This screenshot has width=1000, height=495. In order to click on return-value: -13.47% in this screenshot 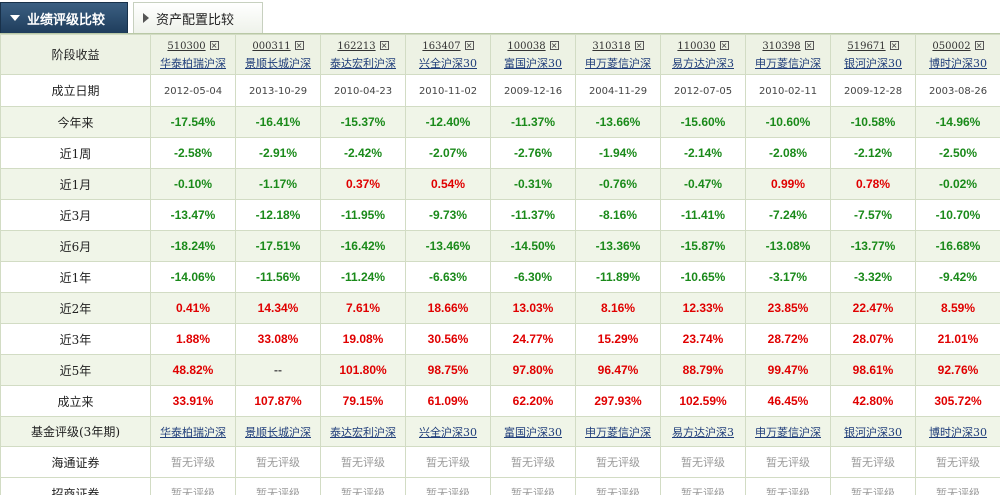, I will do `click(193, 215)`.